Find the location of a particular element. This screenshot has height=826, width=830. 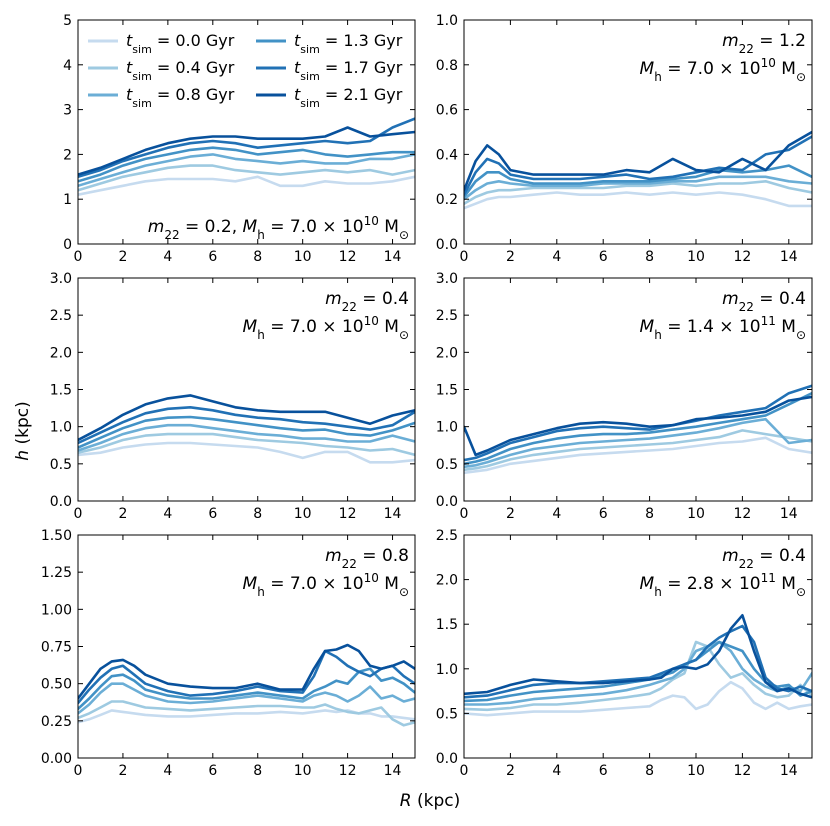

y-tick-label: 1.50 is located at coordinates (56, 536).